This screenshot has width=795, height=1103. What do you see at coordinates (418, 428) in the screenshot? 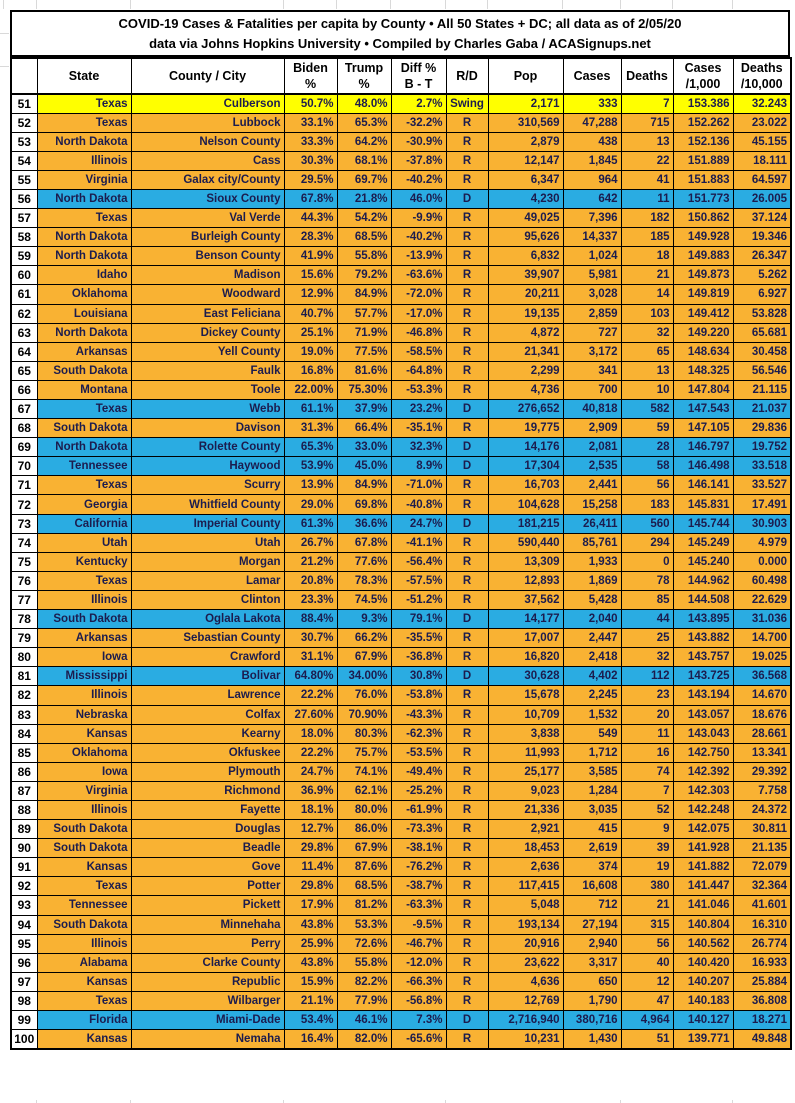
I see `cell-diff_pct: -35.1%` at bounding box center [418, 428].